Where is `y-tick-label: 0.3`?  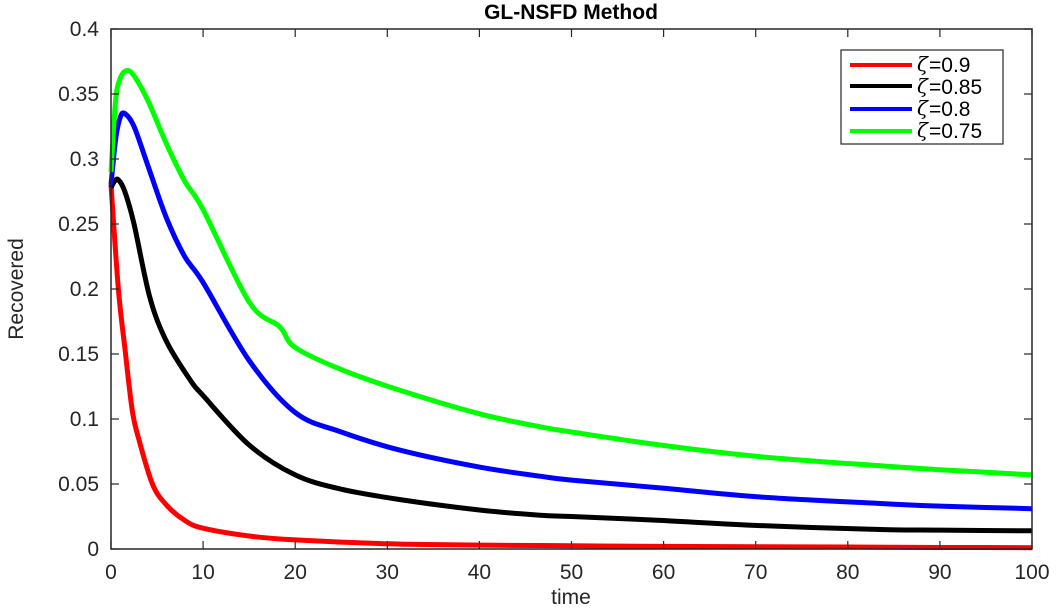
y-tick-label: 0.3 is located at coordinates (84, 159).